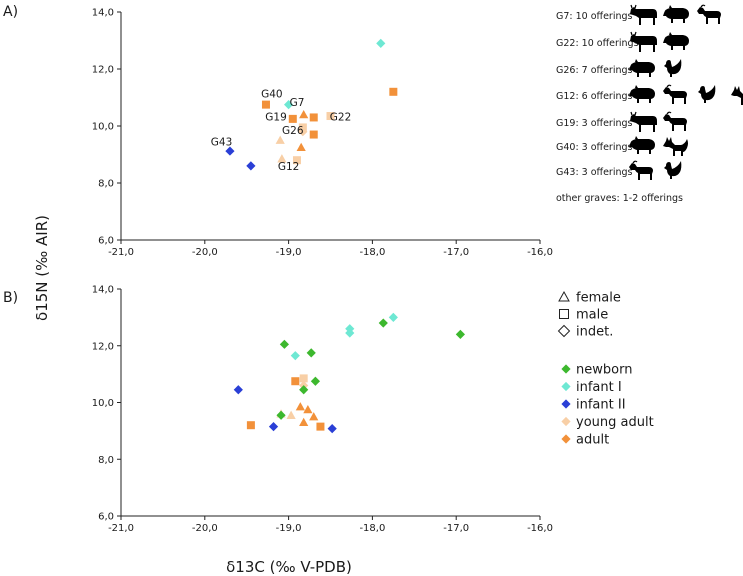 Image resolution: width=743 pixels, height=576 pixels. I want to click on offering-text: G43: 3 offerings, so click(594, 172).